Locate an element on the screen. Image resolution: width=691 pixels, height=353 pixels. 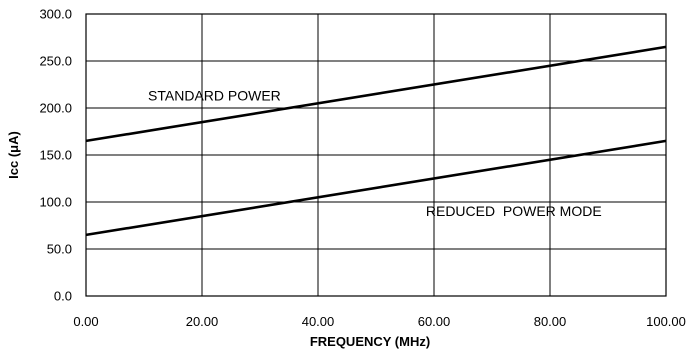
x-tick-label: 100.00 is located at coordinates (666, 321).